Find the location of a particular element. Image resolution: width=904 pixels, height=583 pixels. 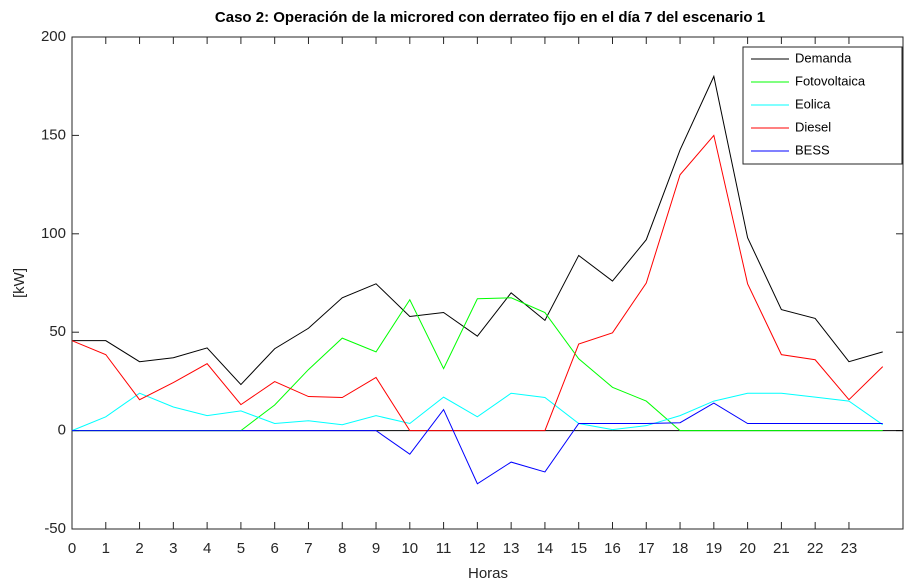

y-tick-label: 0 is located at coordinates (62, 430).